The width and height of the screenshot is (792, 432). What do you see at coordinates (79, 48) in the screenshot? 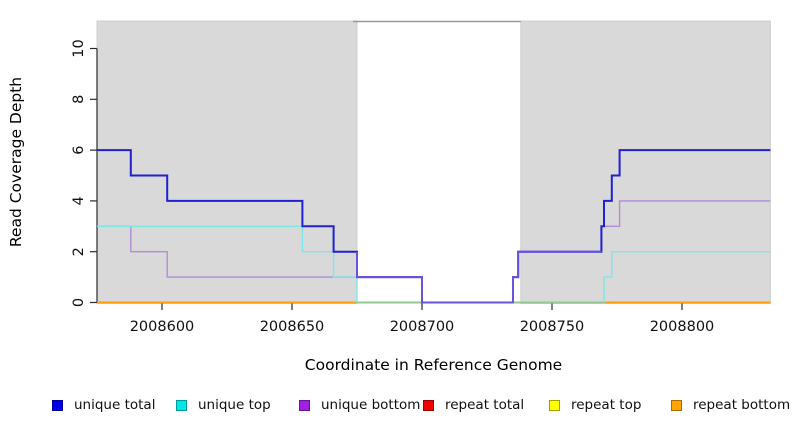
I see `y-tick-label: 10` at bounding box center [79, 48].